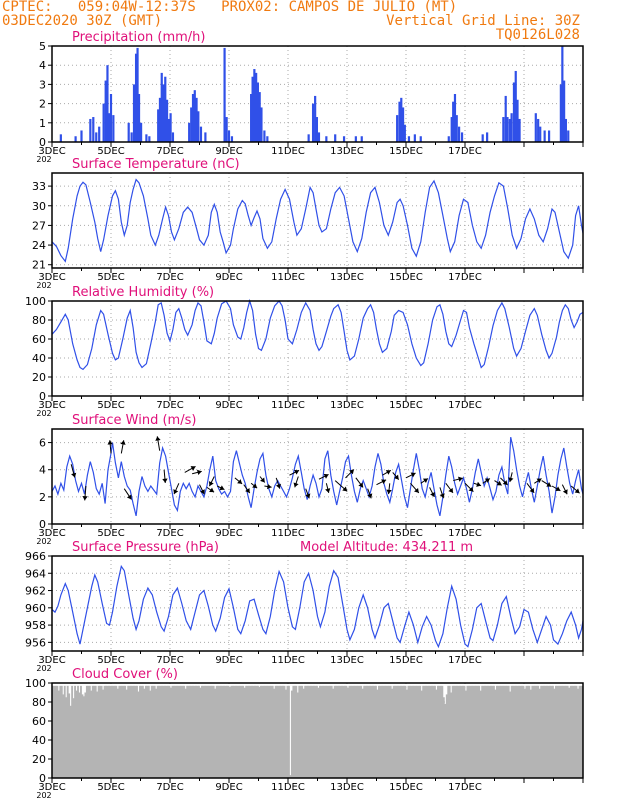 Image resolution: width=618 pixels, height=800 pixels. I want to click on y-tick-label: 956, so click(35, 642).